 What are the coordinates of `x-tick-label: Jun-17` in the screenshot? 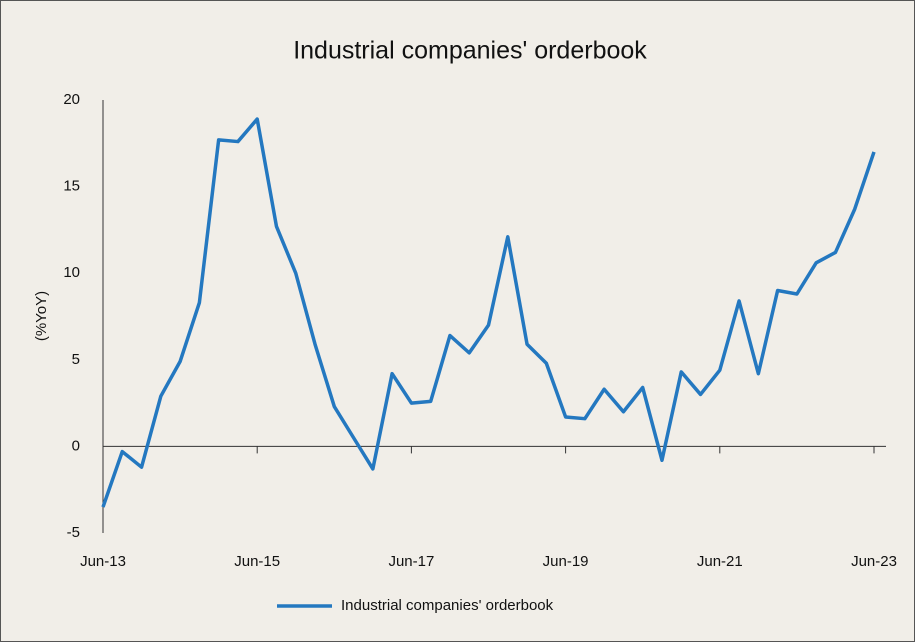 It's located at (411, 561).